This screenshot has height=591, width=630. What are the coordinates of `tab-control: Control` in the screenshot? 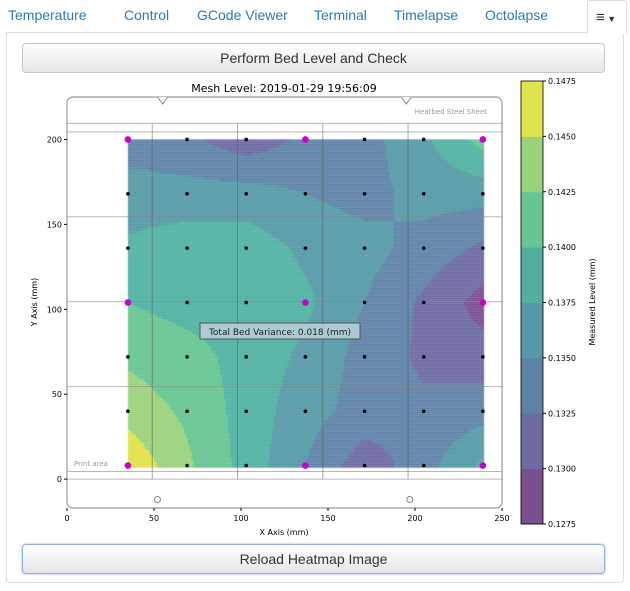 It's located at (147, 15).